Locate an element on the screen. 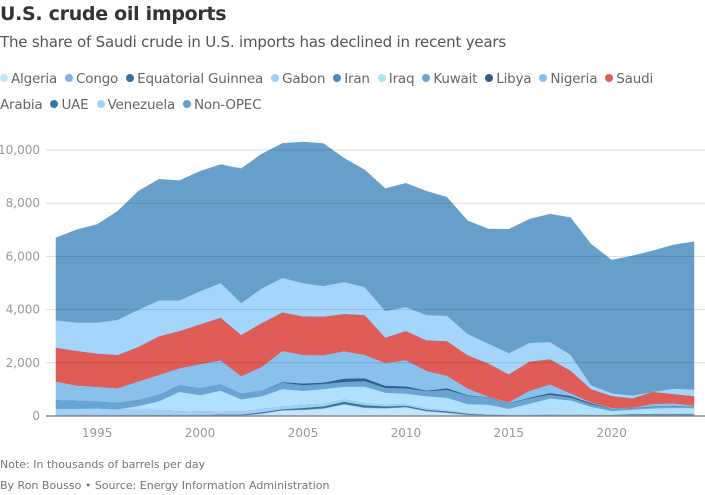 The image size is (705, 495). legend-label: Venezuela is located at coordinates (141, 105).